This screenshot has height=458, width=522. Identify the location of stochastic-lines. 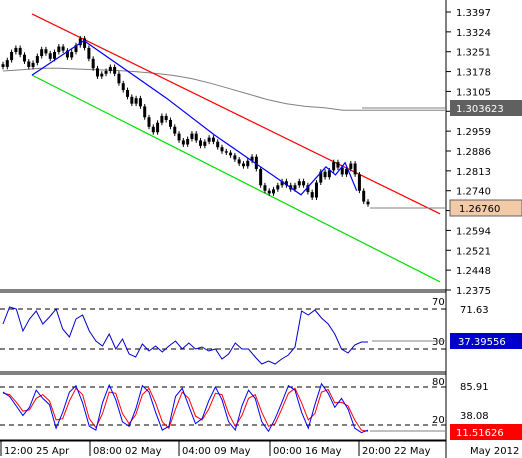
(185, 408).